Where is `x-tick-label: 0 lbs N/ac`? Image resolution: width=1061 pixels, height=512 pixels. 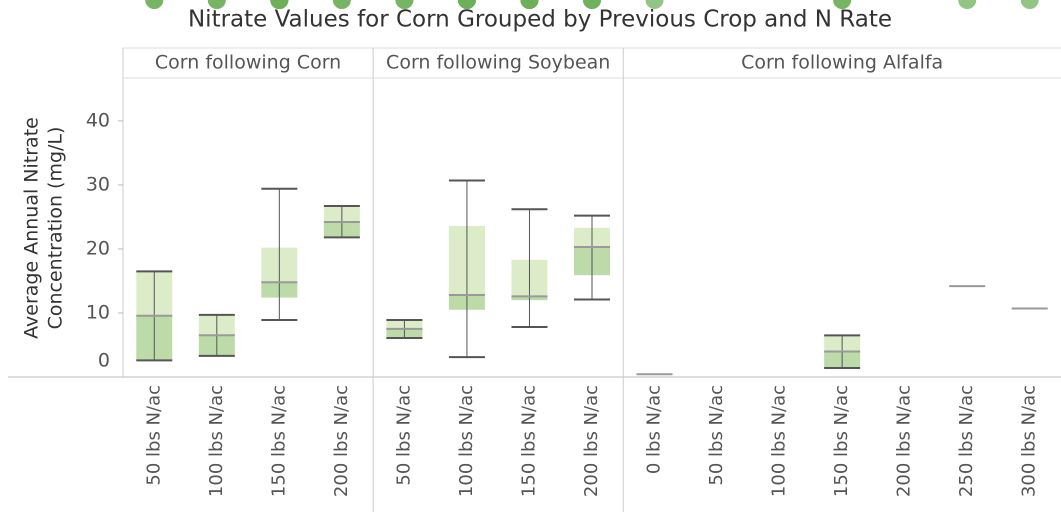
x-tick-label: 0 lbs N/ac is located at coordinates (654, 429).